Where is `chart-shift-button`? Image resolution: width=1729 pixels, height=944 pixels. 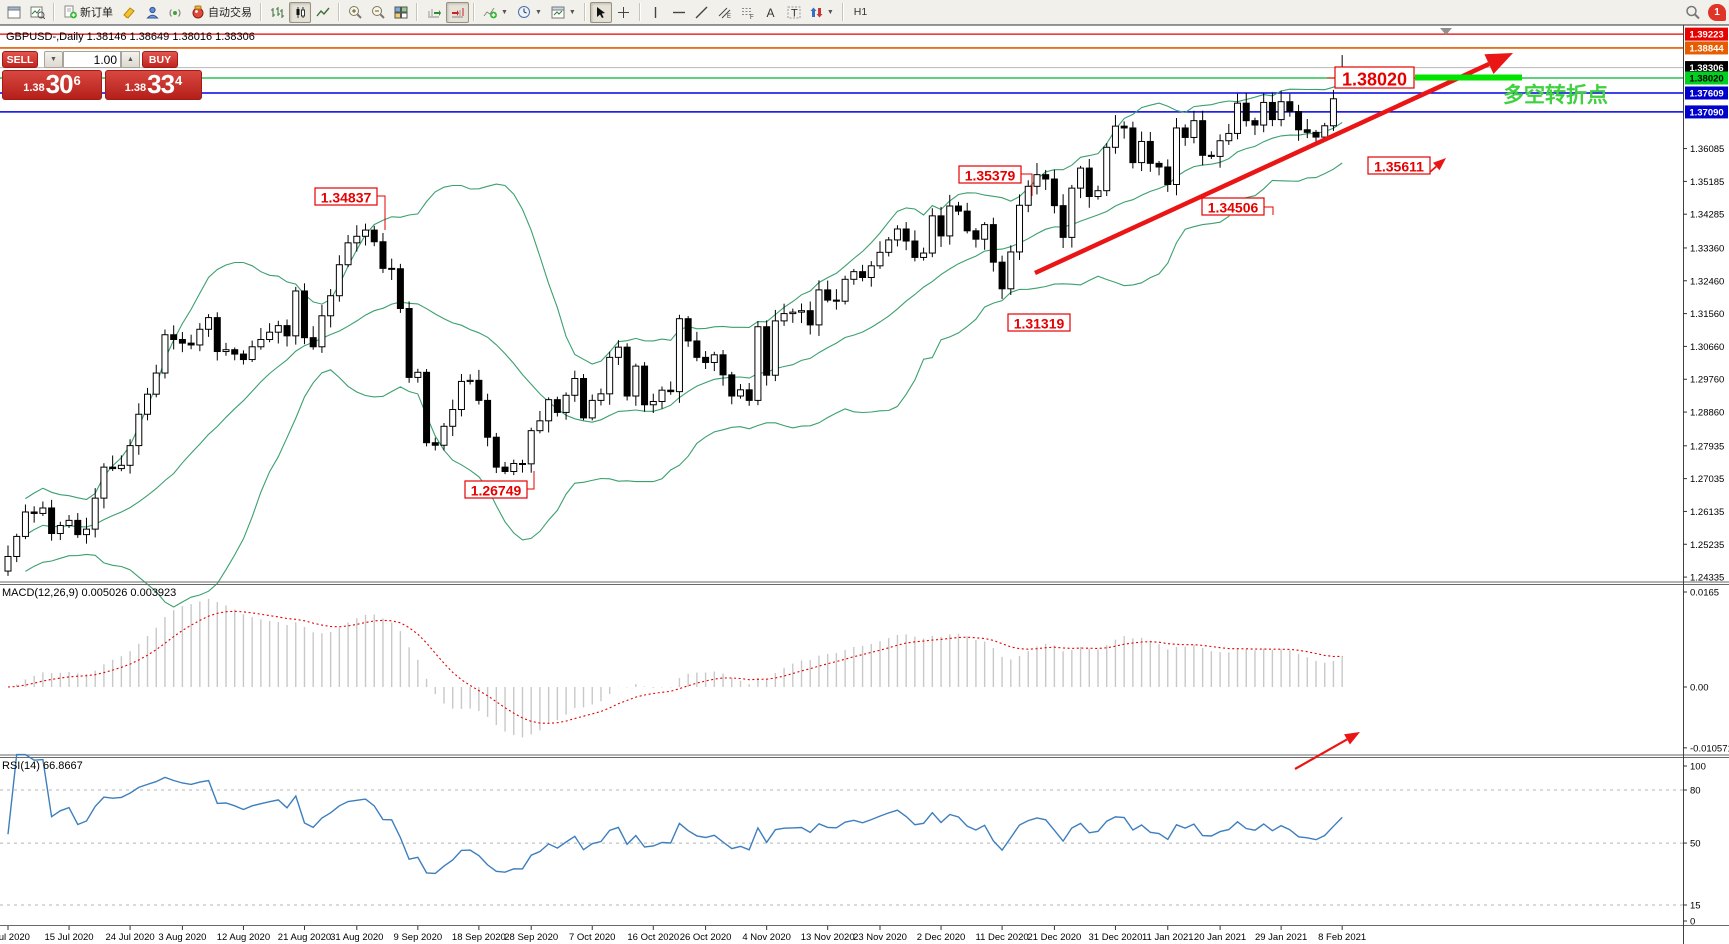
chart-shift-button is located at coordinates (457, 12).